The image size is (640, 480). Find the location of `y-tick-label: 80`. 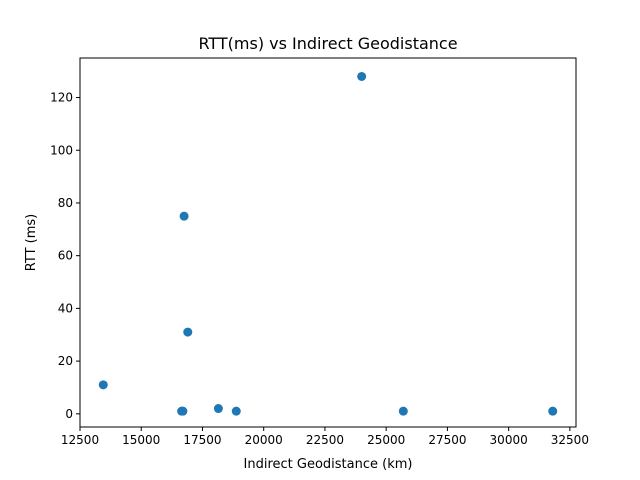

y-tick-label: 80 is located at coordinates (65, 203).